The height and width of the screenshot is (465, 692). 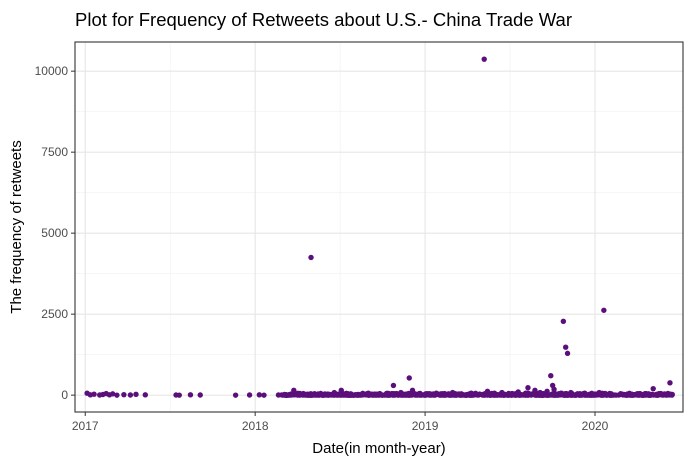 I want to click on y-tick-label: 5000, so click(x=54, y=233).